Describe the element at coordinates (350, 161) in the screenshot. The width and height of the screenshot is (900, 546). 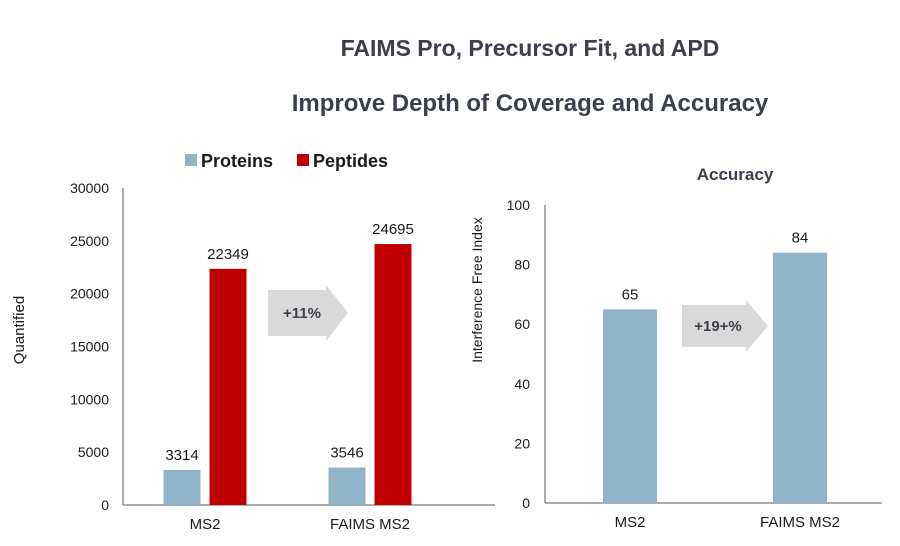
I see `legend-label-peptides: Peptides` at that location.